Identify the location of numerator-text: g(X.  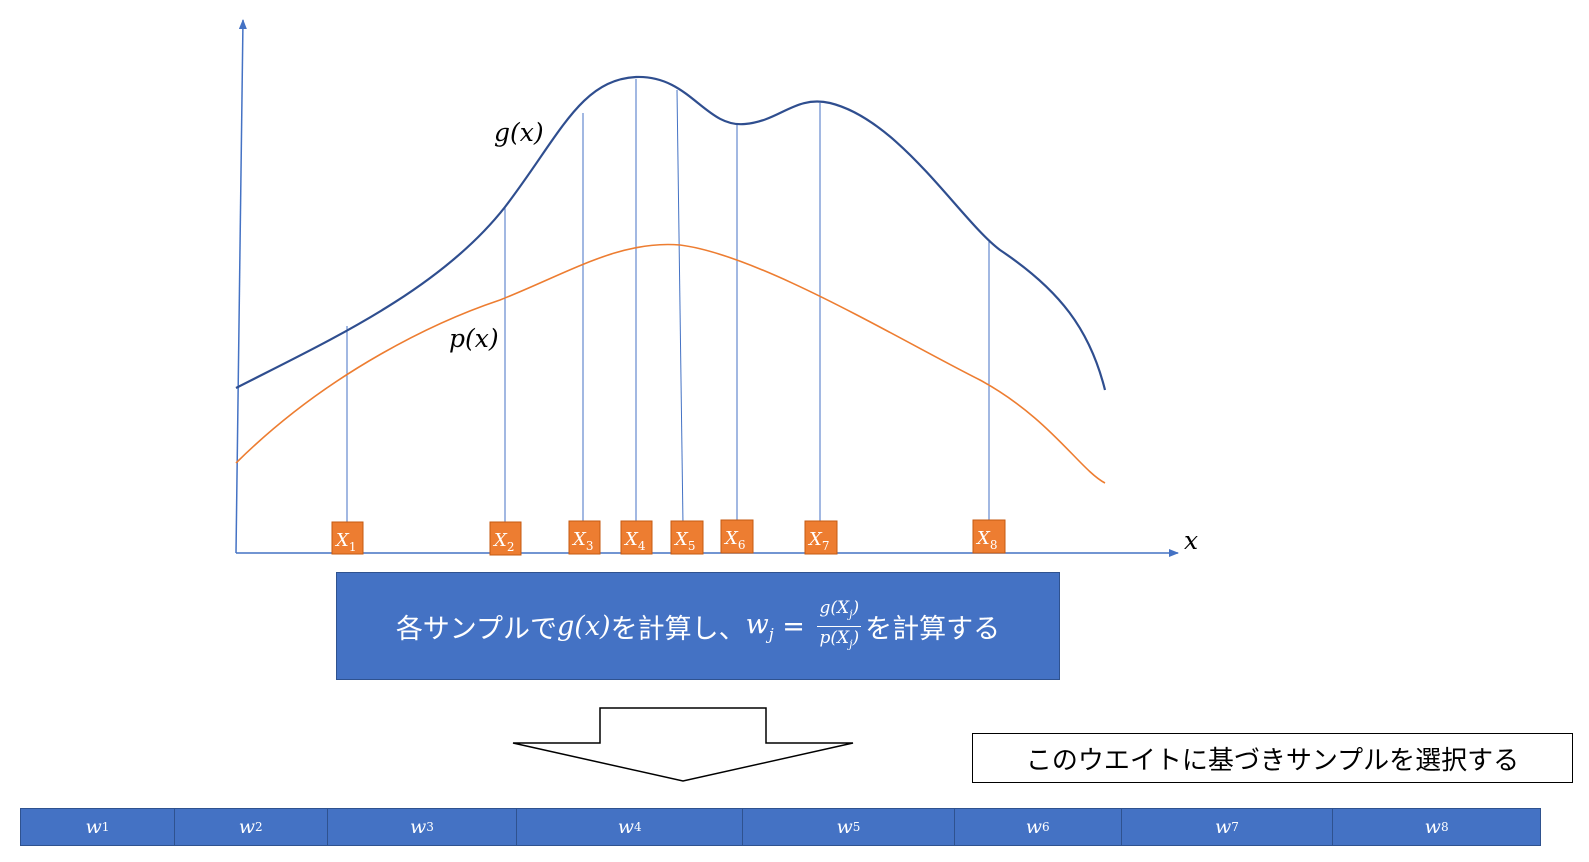
(834, 608).